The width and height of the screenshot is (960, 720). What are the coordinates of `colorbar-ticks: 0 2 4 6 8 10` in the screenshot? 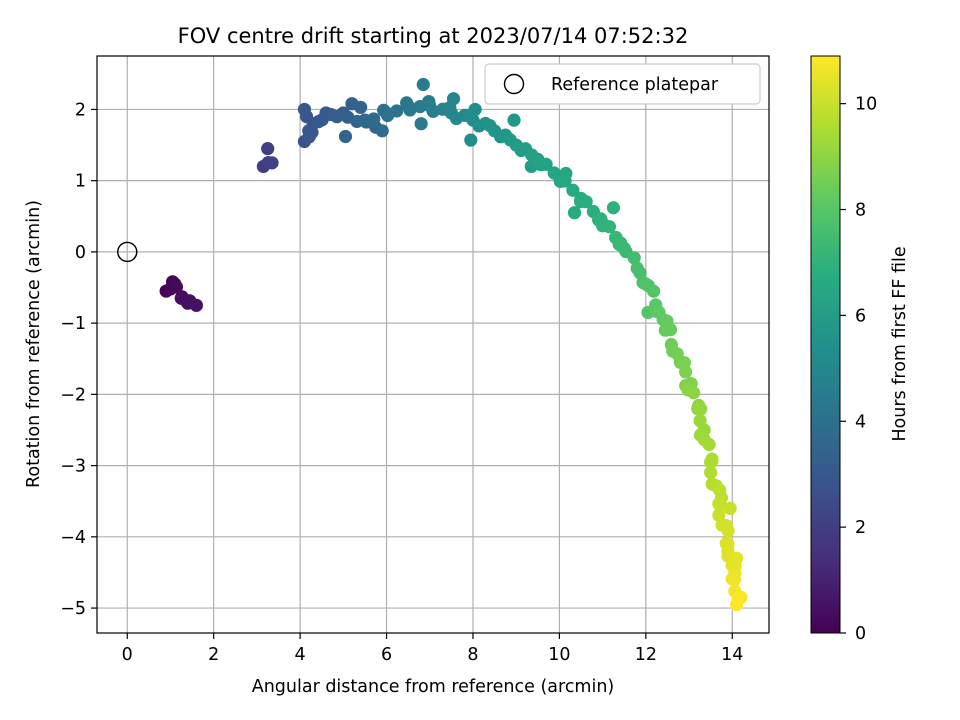 It's located at (858, 369).